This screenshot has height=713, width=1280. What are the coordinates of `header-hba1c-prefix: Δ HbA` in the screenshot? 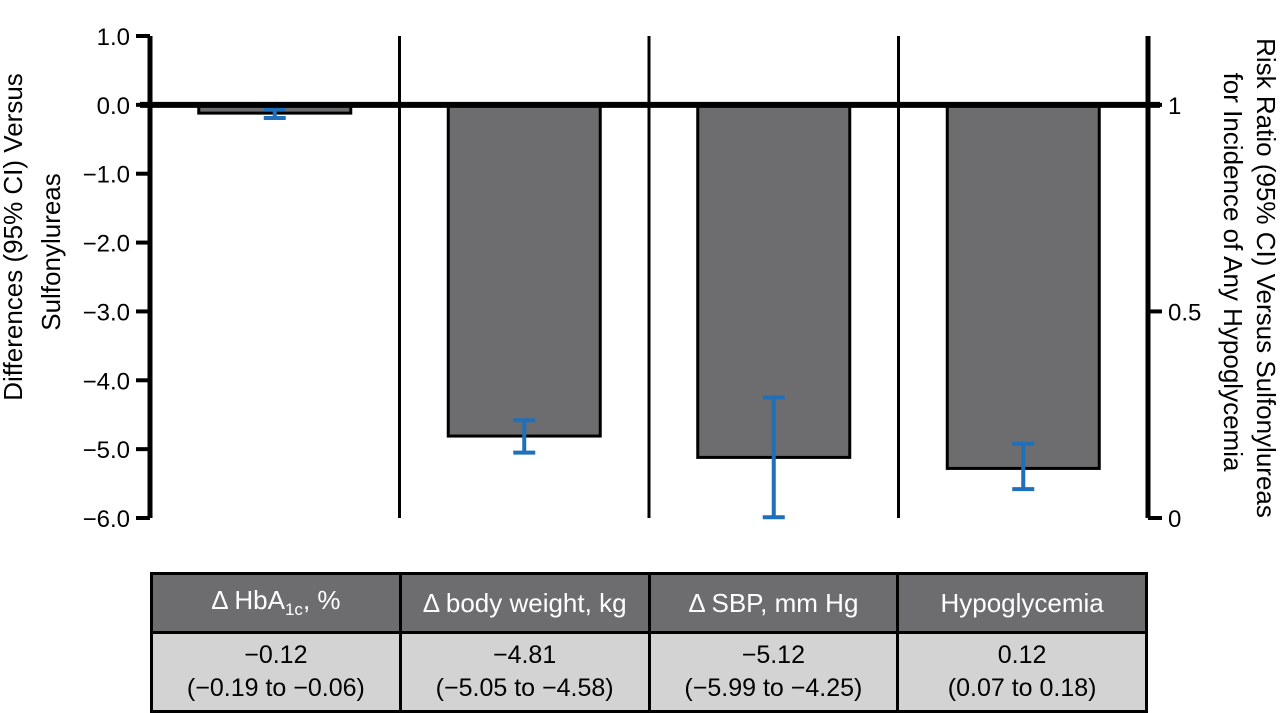 It's located at (248, 600).